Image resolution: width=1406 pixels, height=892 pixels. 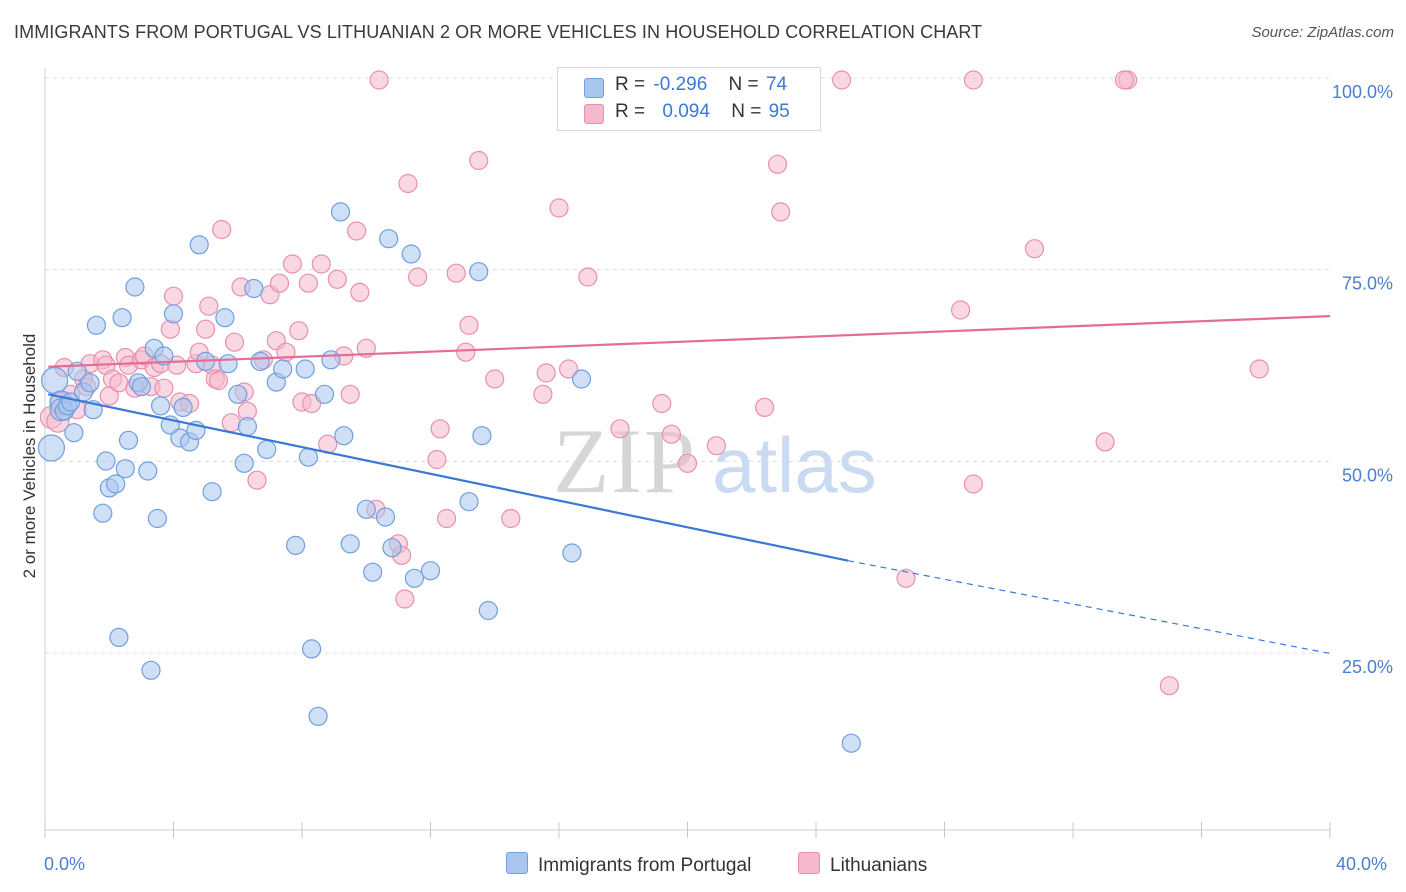 What do you see at coordinates (1361, 864) in the screenshot?
I see `x-tick-label-max: 40.0%` at bounding box center [1361, 864].